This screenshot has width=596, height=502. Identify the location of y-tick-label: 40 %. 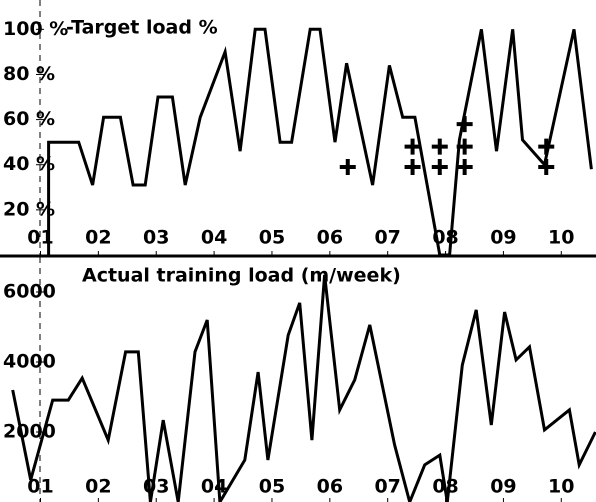
(29, 164).